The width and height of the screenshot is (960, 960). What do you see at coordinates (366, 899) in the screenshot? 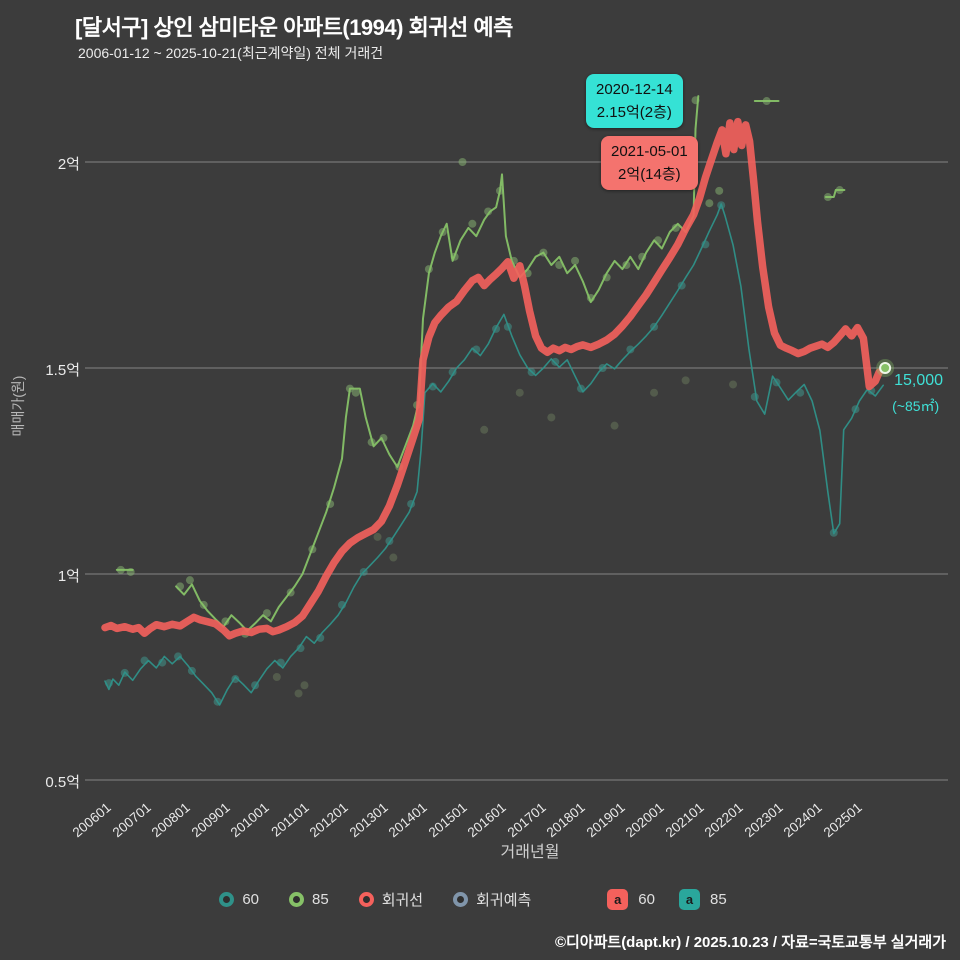
I see `regression-marker-icon` at bounding box center [366, 899].